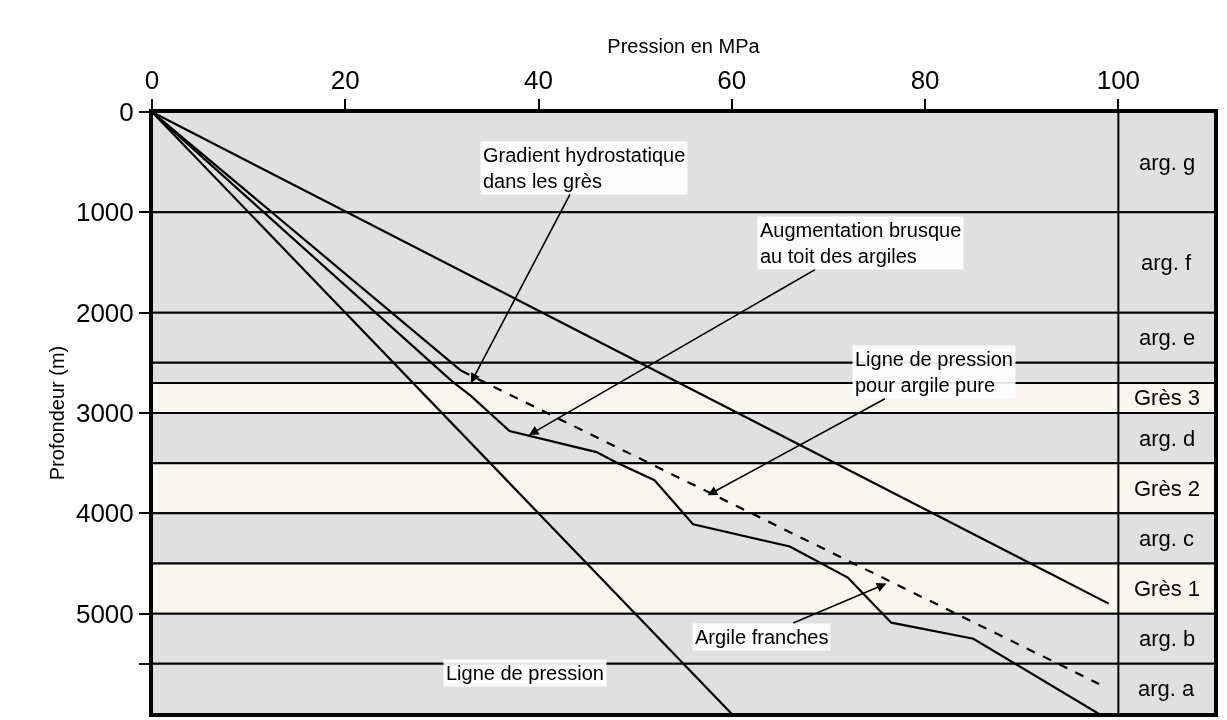 Image resolution: width=1227 pixels, height=720 pixels. I want to click on y-tick-label: 4000, so click(104, 513).